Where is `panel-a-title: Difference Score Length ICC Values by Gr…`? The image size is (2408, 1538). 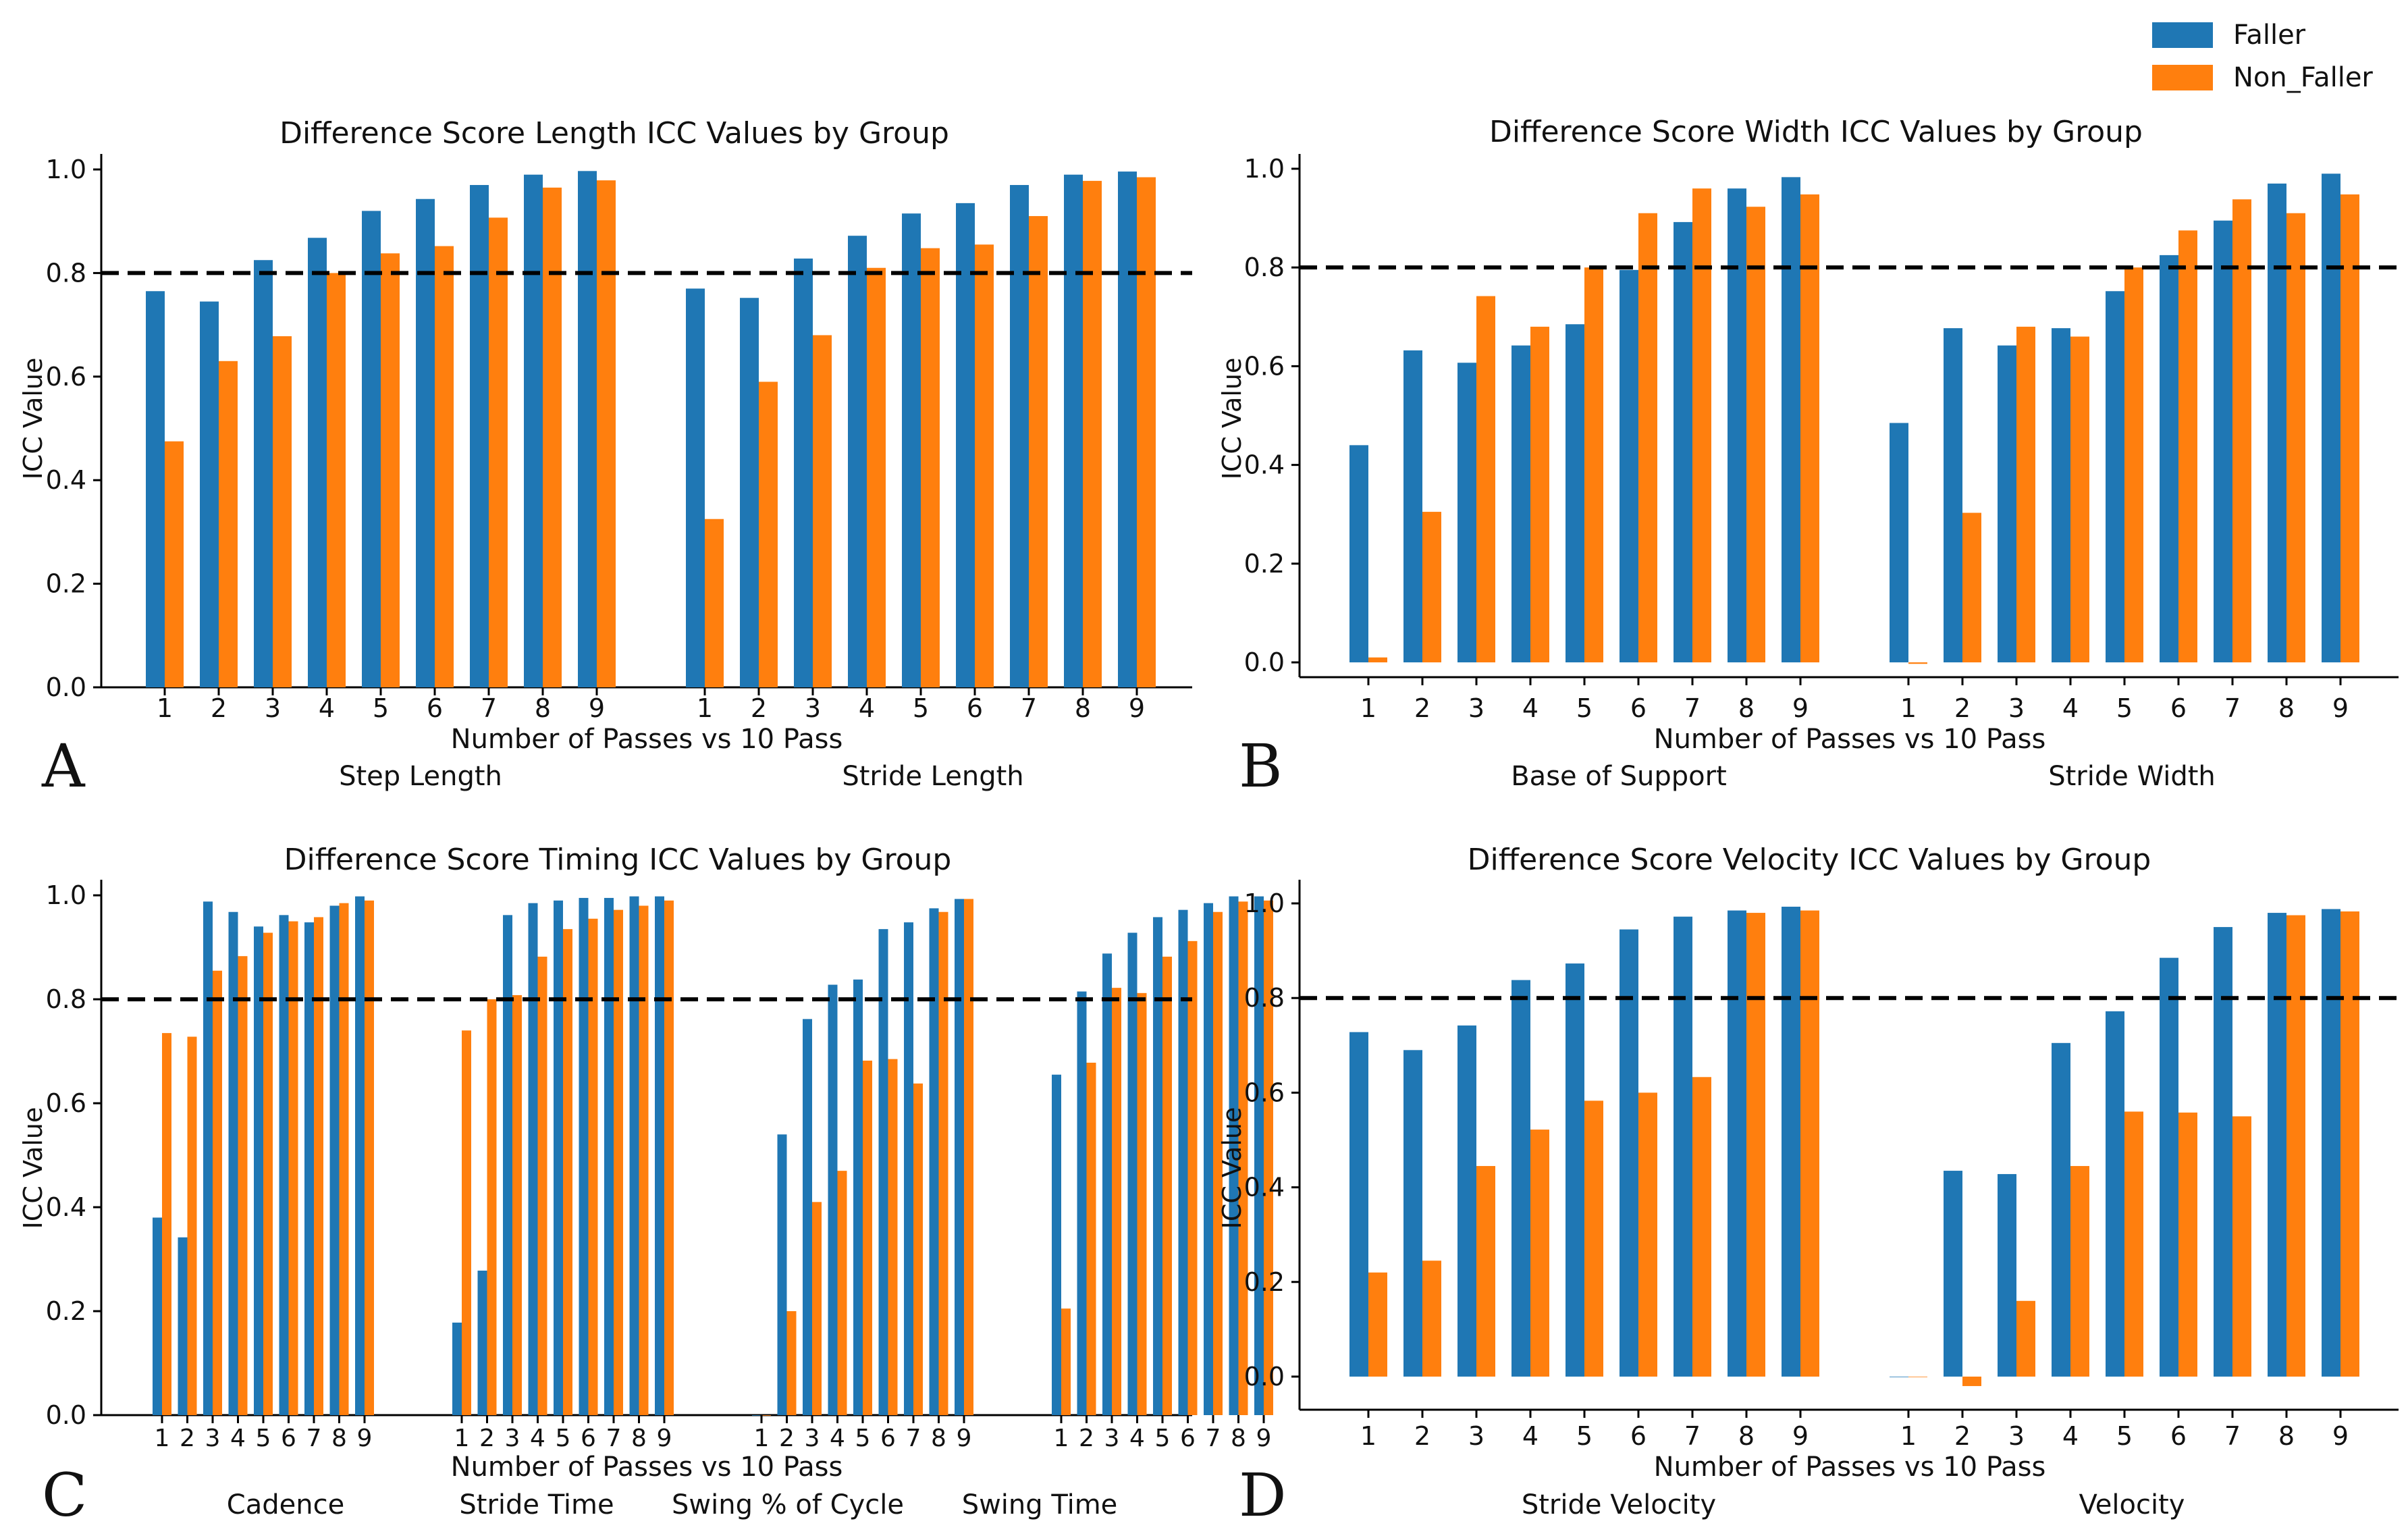 panel-a-title: Difference Score Length ICC Values by Gr… is located at coordinates (614, 133).